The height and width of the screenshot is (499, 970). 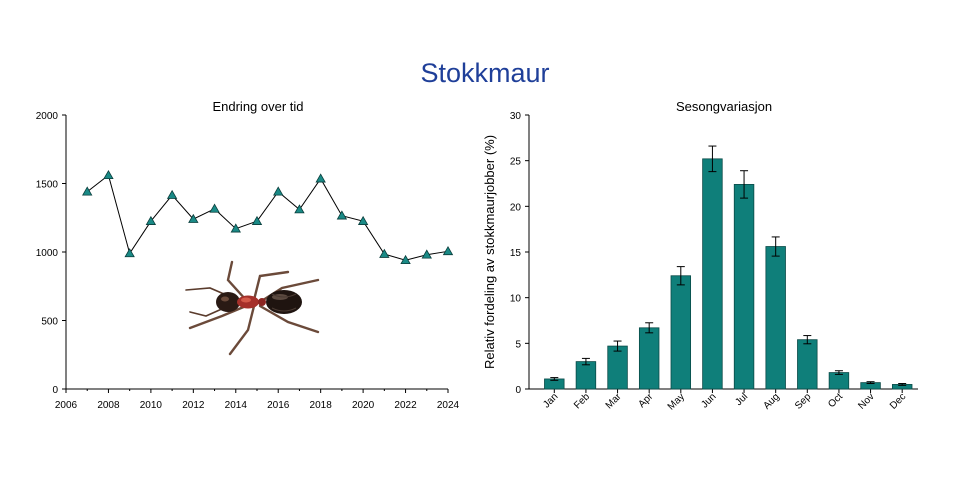 What do you see at coordinates (405, 405) in the screenshot?
I see `line-chart-x-tick-label: 2022` at bounding box center [405, 405].